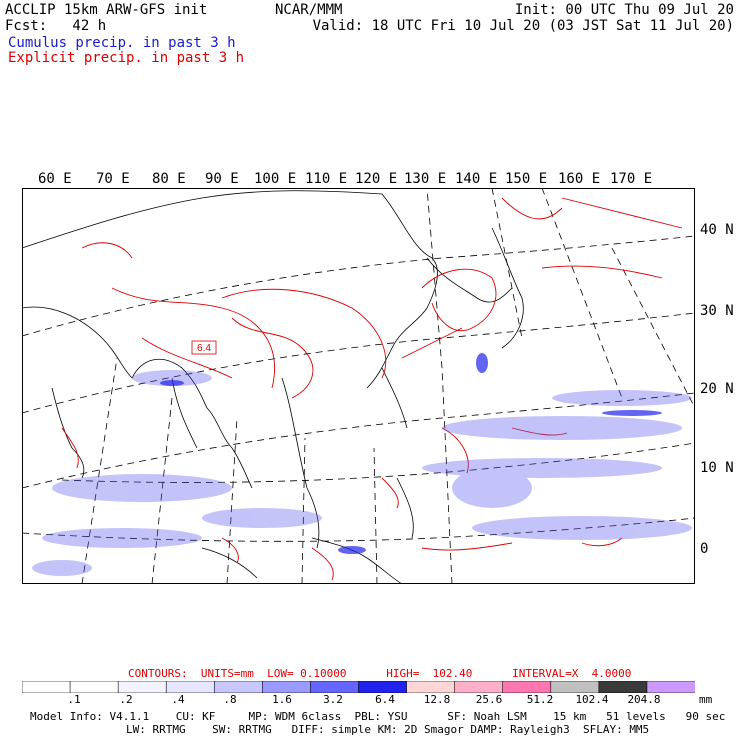 Image resolution: width=740 pixels, height=740 pixels. What do you see at coordinates (376, 179) in the screenshot?
I see `lon-label: 120 E` at bounding box center [376, 179].